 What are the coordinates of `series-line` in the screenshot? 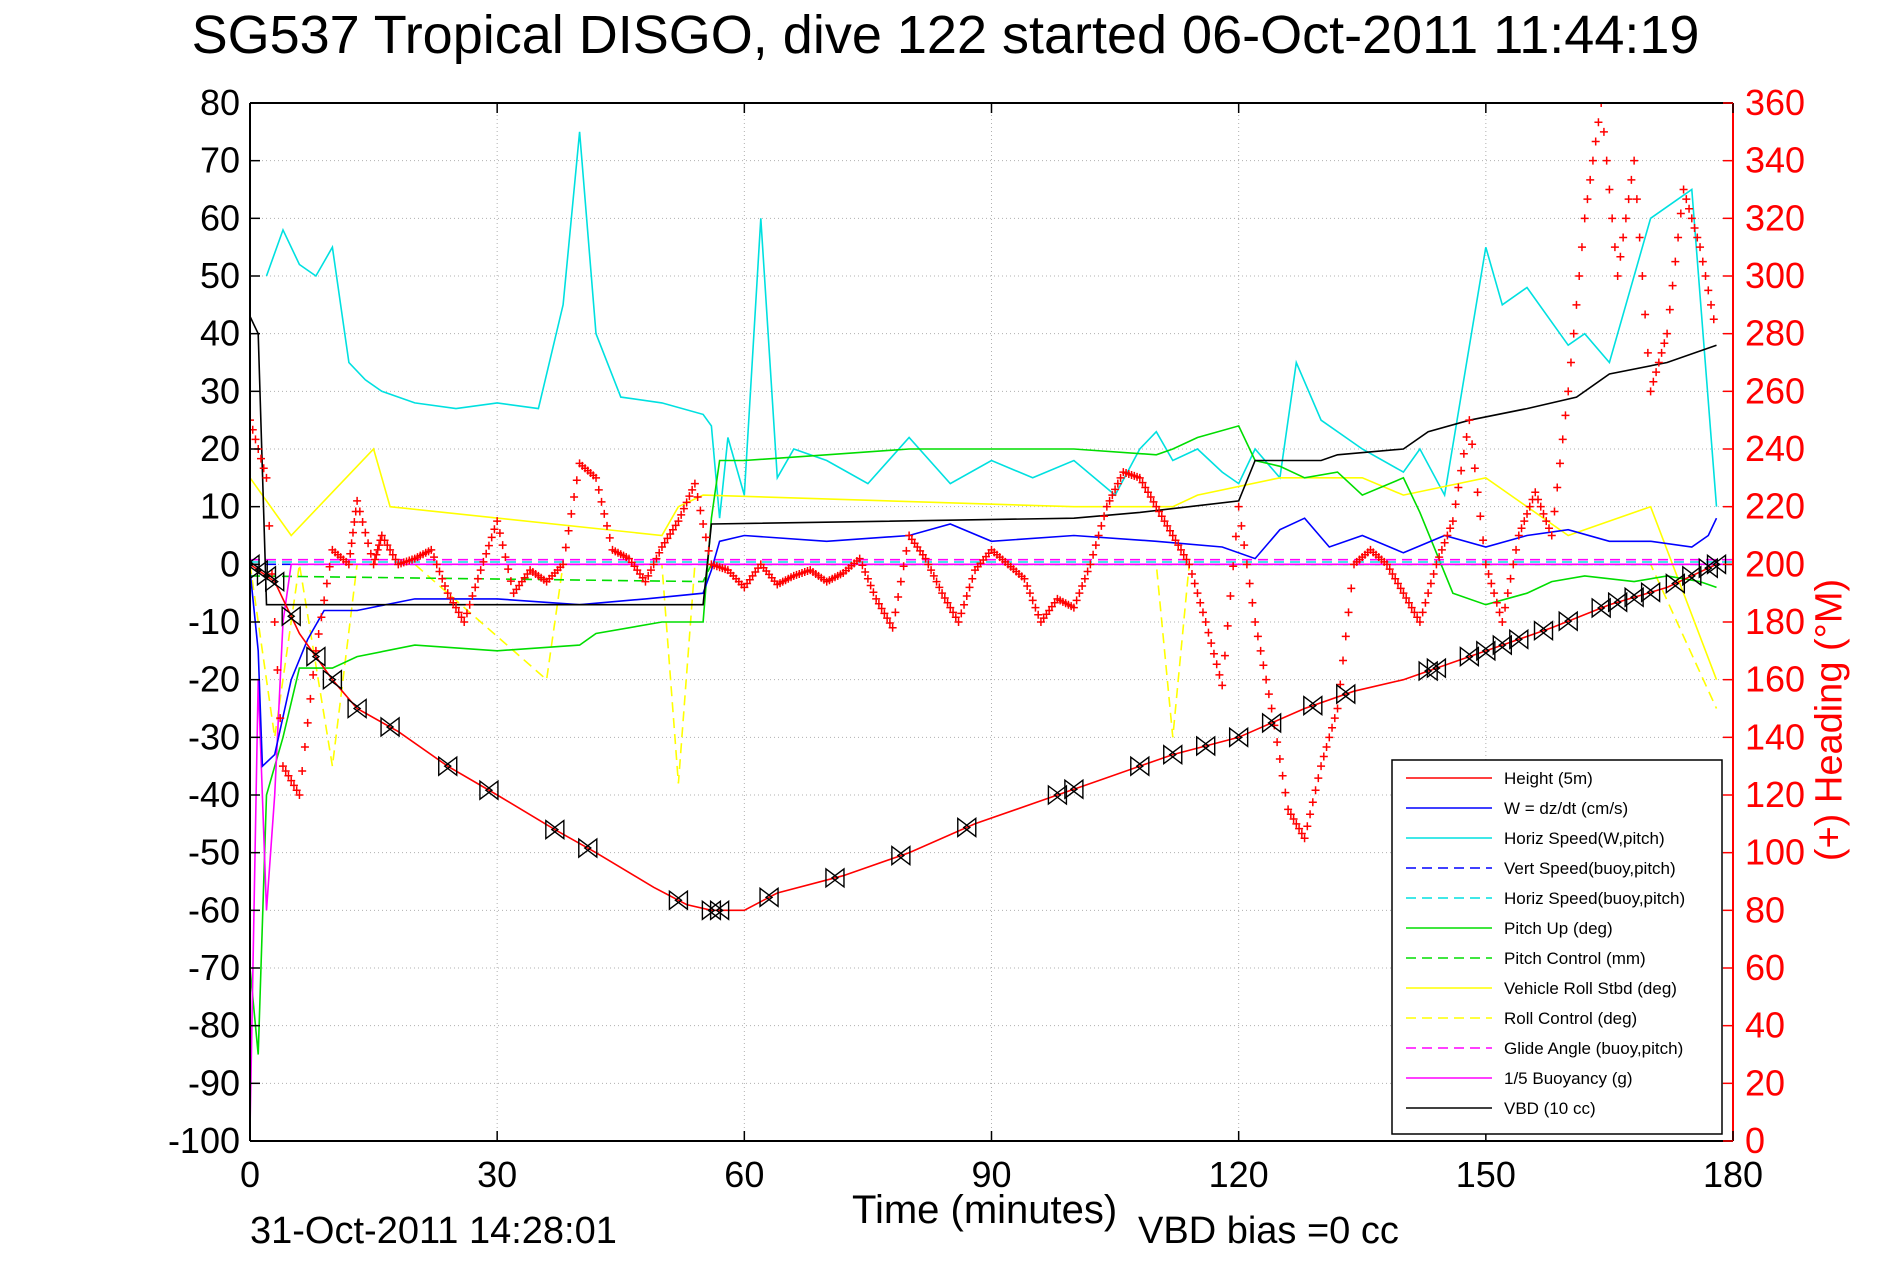 It's located at (984, 563).